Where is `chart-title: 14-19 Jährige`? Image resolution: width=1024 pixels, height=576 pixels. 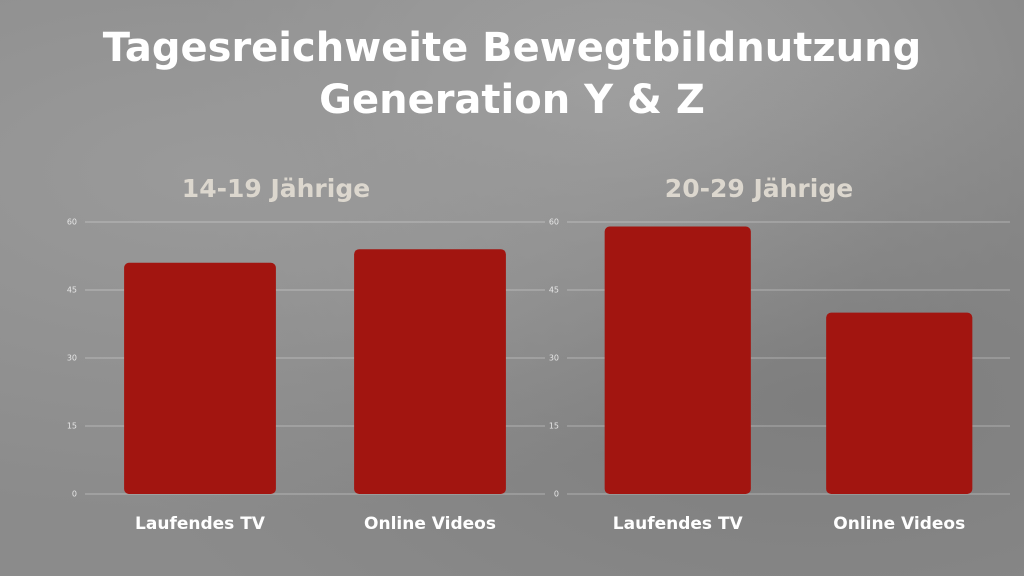 chart-title: 14-19 Jährige is located at coordinates (276, 188).